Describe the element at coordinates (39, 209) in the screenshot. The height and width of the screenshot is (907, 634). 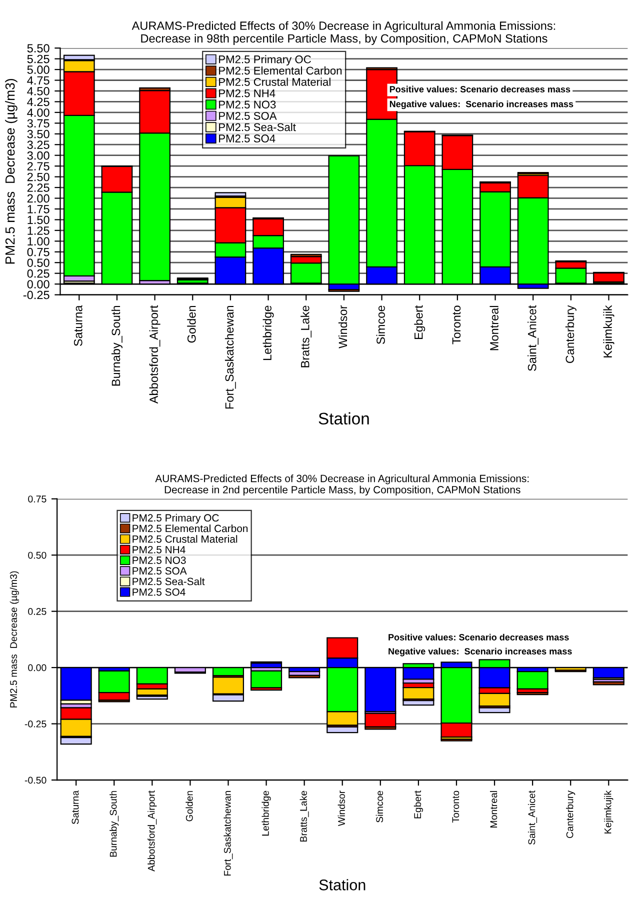
I see `y-tick-label: 1.75` at that location.